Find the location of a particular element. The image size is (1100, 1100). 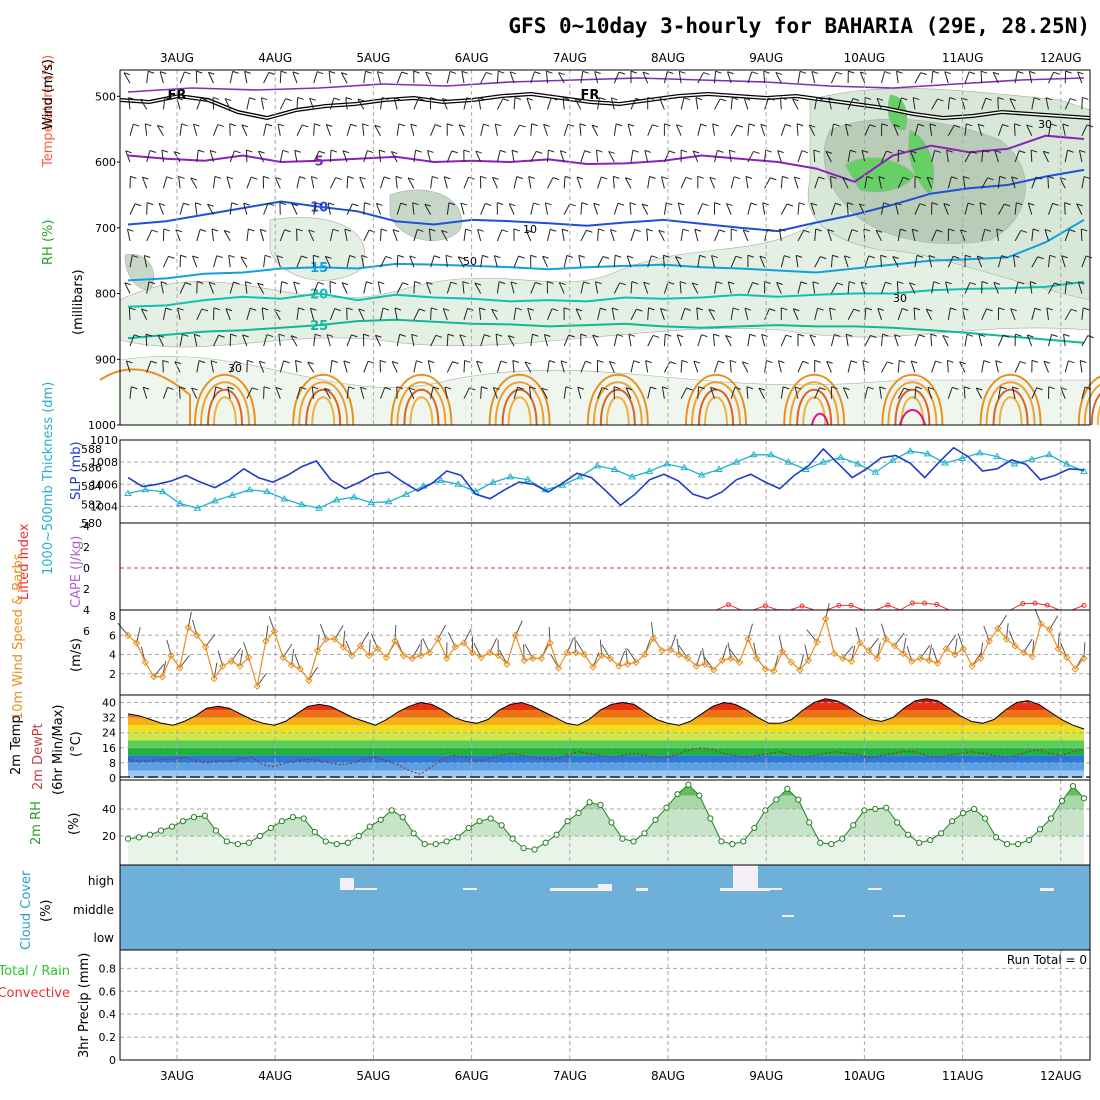

cloud-block is located at coordinates (899, 916).